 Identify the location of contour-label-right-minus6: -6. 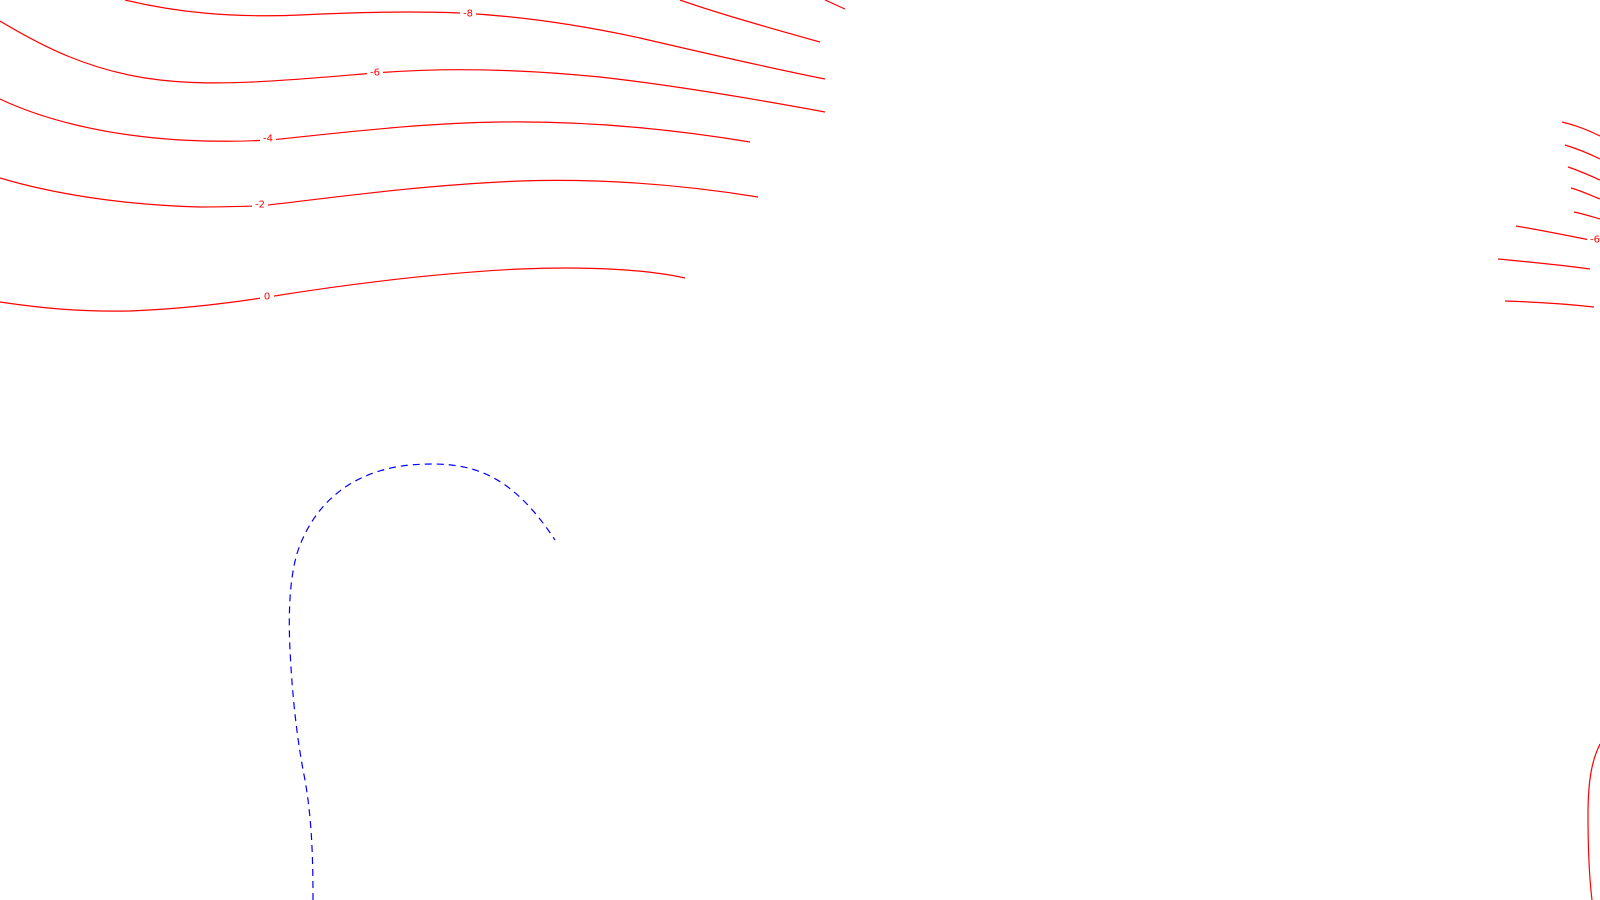
(1593, 240).